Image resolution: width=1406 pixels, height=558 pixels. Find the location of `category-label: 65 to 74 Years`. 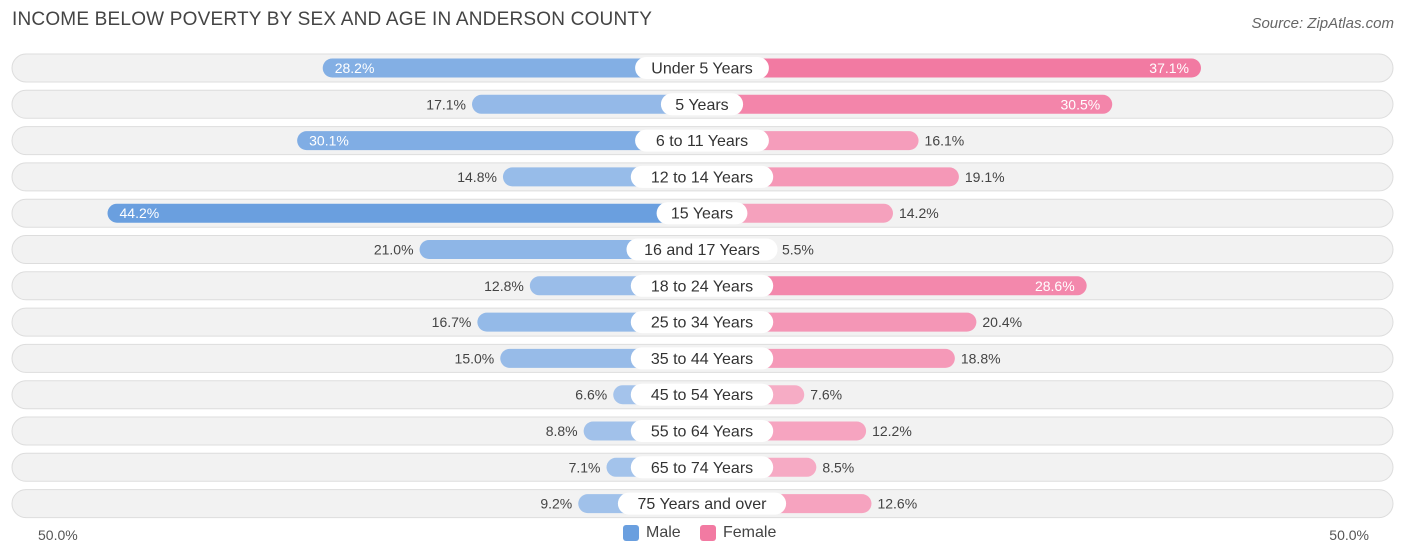

category-label: 65 to 74 Years is located at coordinates (702, 468).